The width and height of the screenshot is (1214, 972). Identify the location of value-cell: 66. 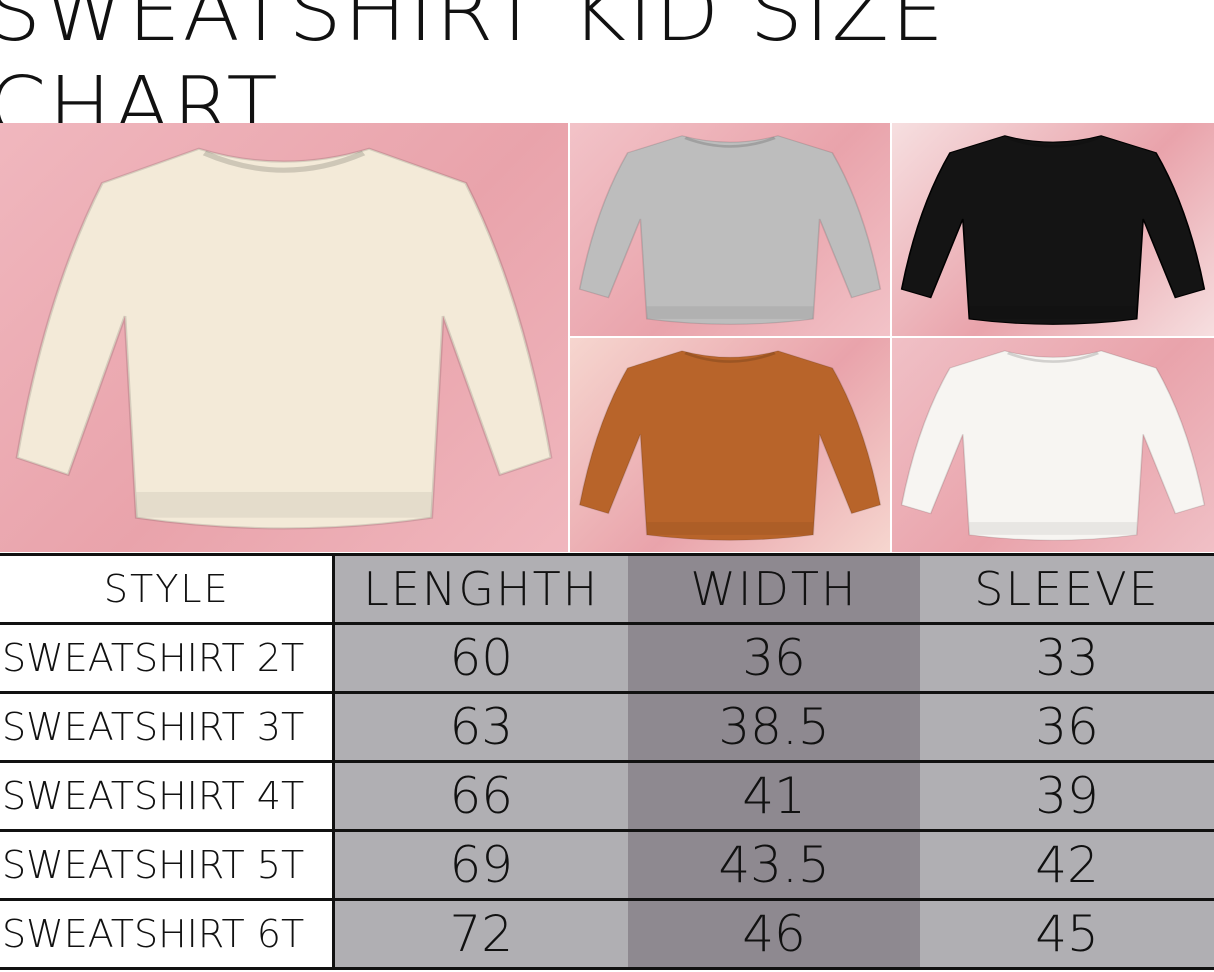
(480, 796).